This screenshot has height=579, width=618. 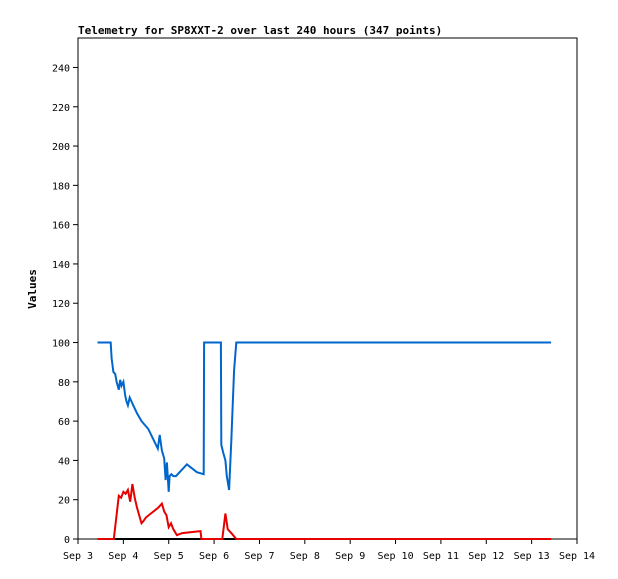 I want to click on y-axis-ticks: 0 20 40 60 80 100 120 140 160 180 200 220 240, so click(x=65, y=304).